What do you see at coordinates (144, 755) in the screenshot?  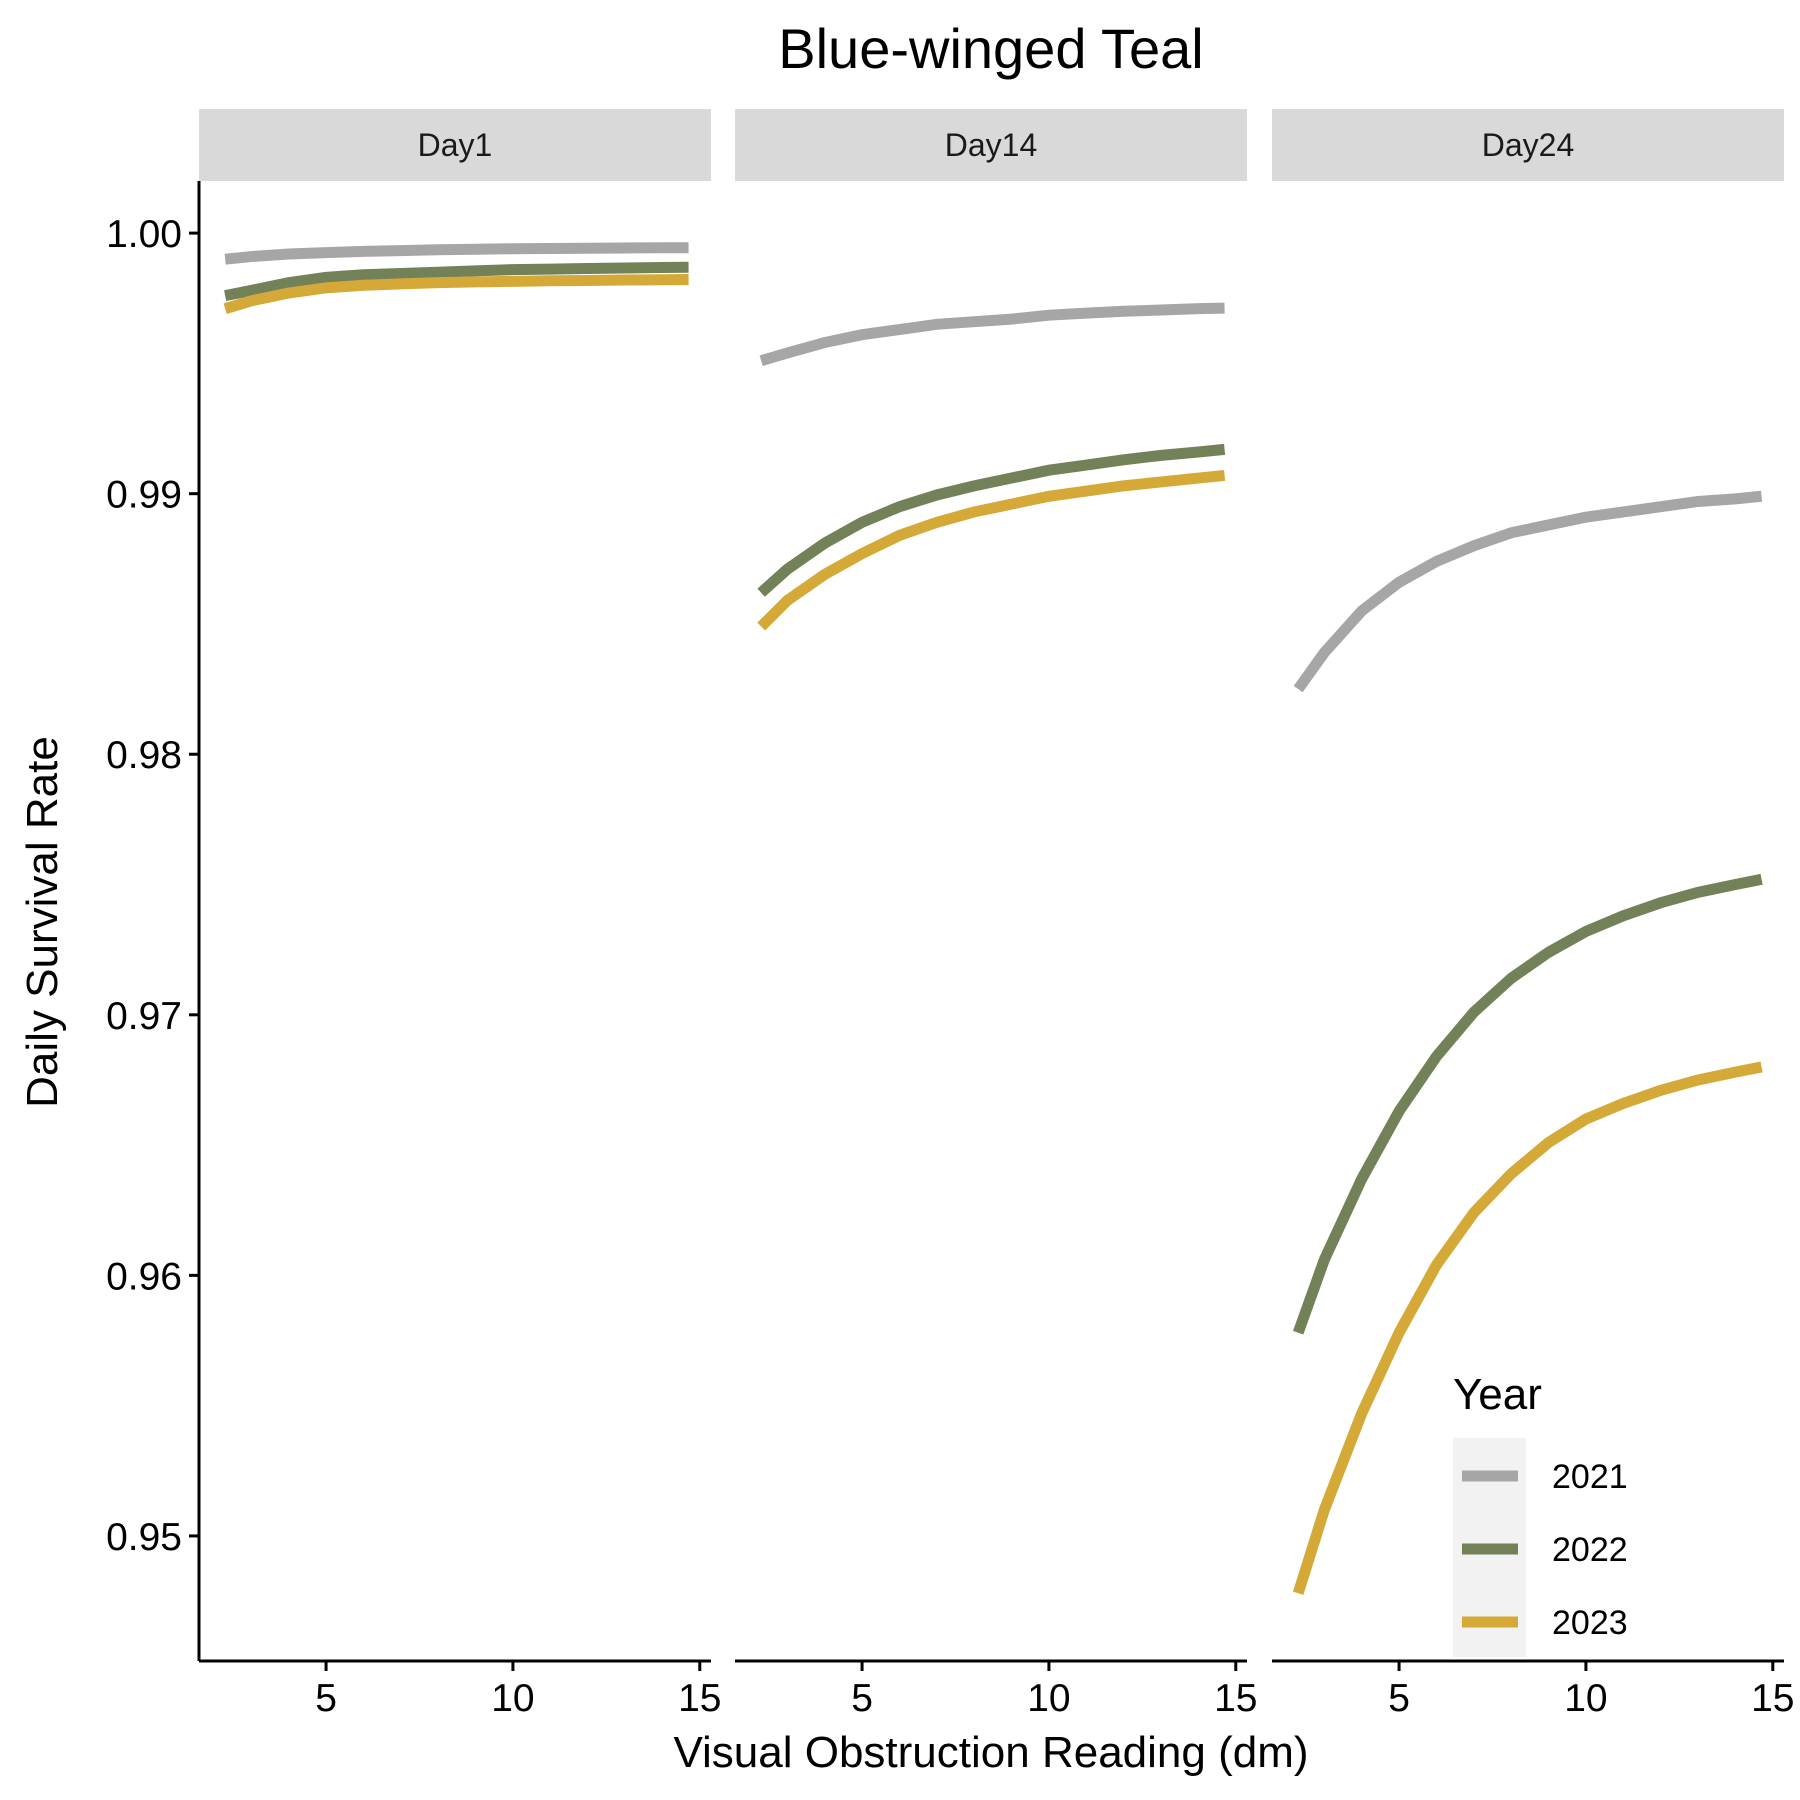 I see `y-tick-label: 0.98` at bounding box center [144, 755].